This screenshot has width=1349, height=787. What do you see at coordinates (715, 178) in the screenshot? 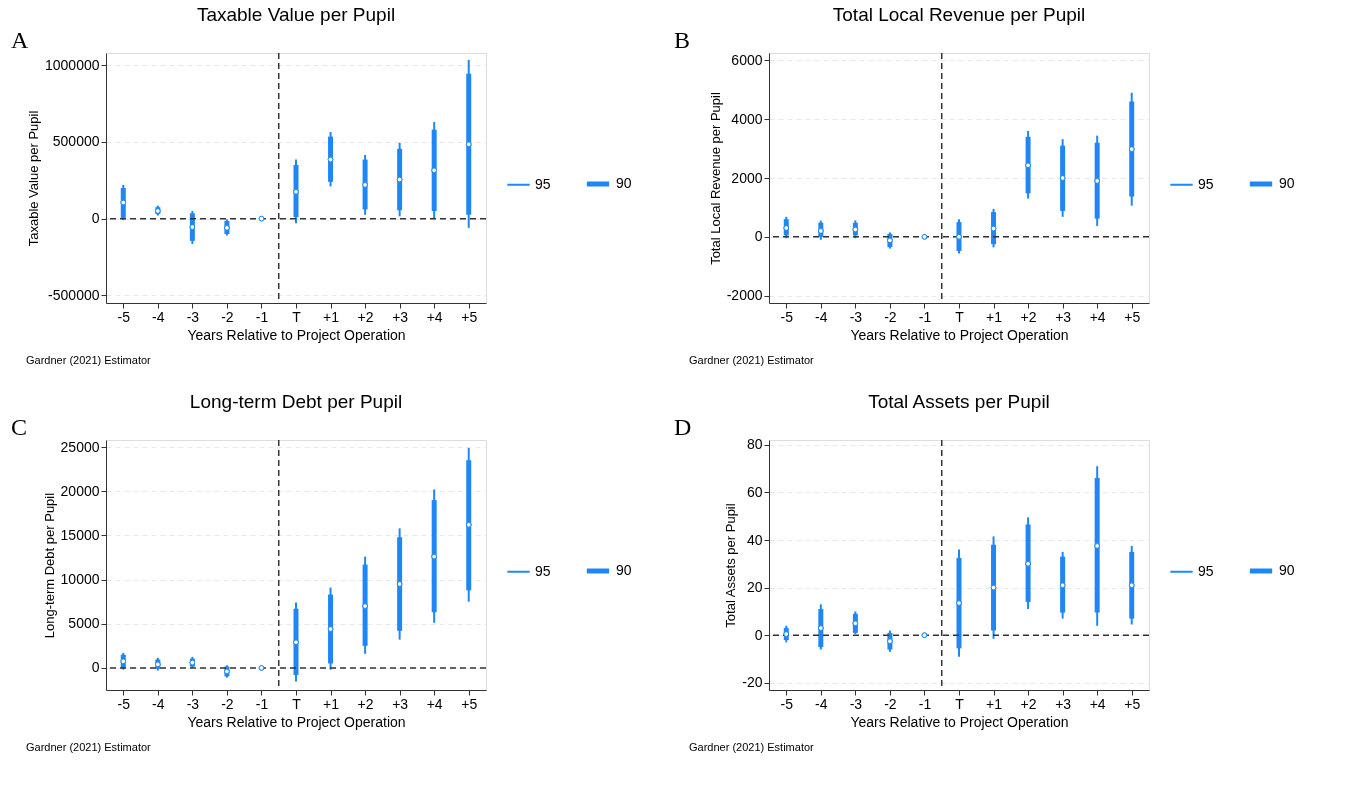
I see `y-axis-title: Total Local Revenue per Pupil` at bounding box center [715, 178].